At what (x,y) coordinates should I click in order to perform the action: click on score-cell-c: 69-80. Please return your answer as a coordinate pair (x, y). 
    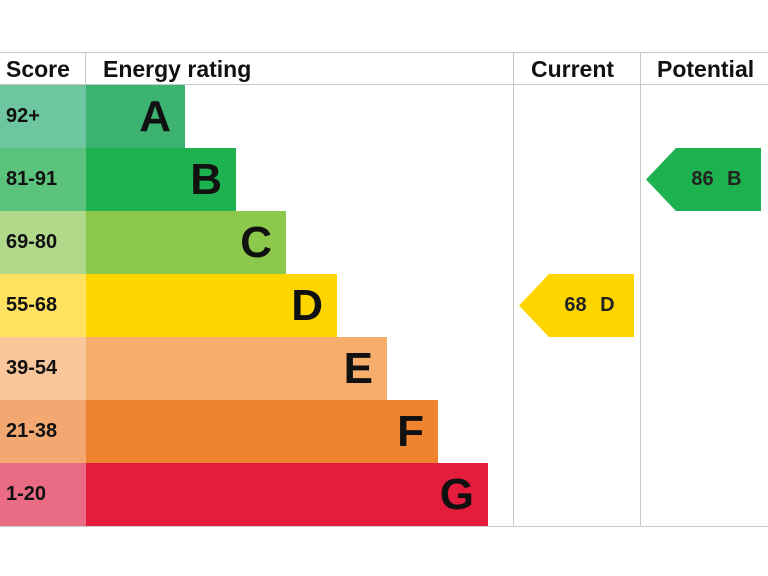
    Looking at the image, I should click on (43, 242).